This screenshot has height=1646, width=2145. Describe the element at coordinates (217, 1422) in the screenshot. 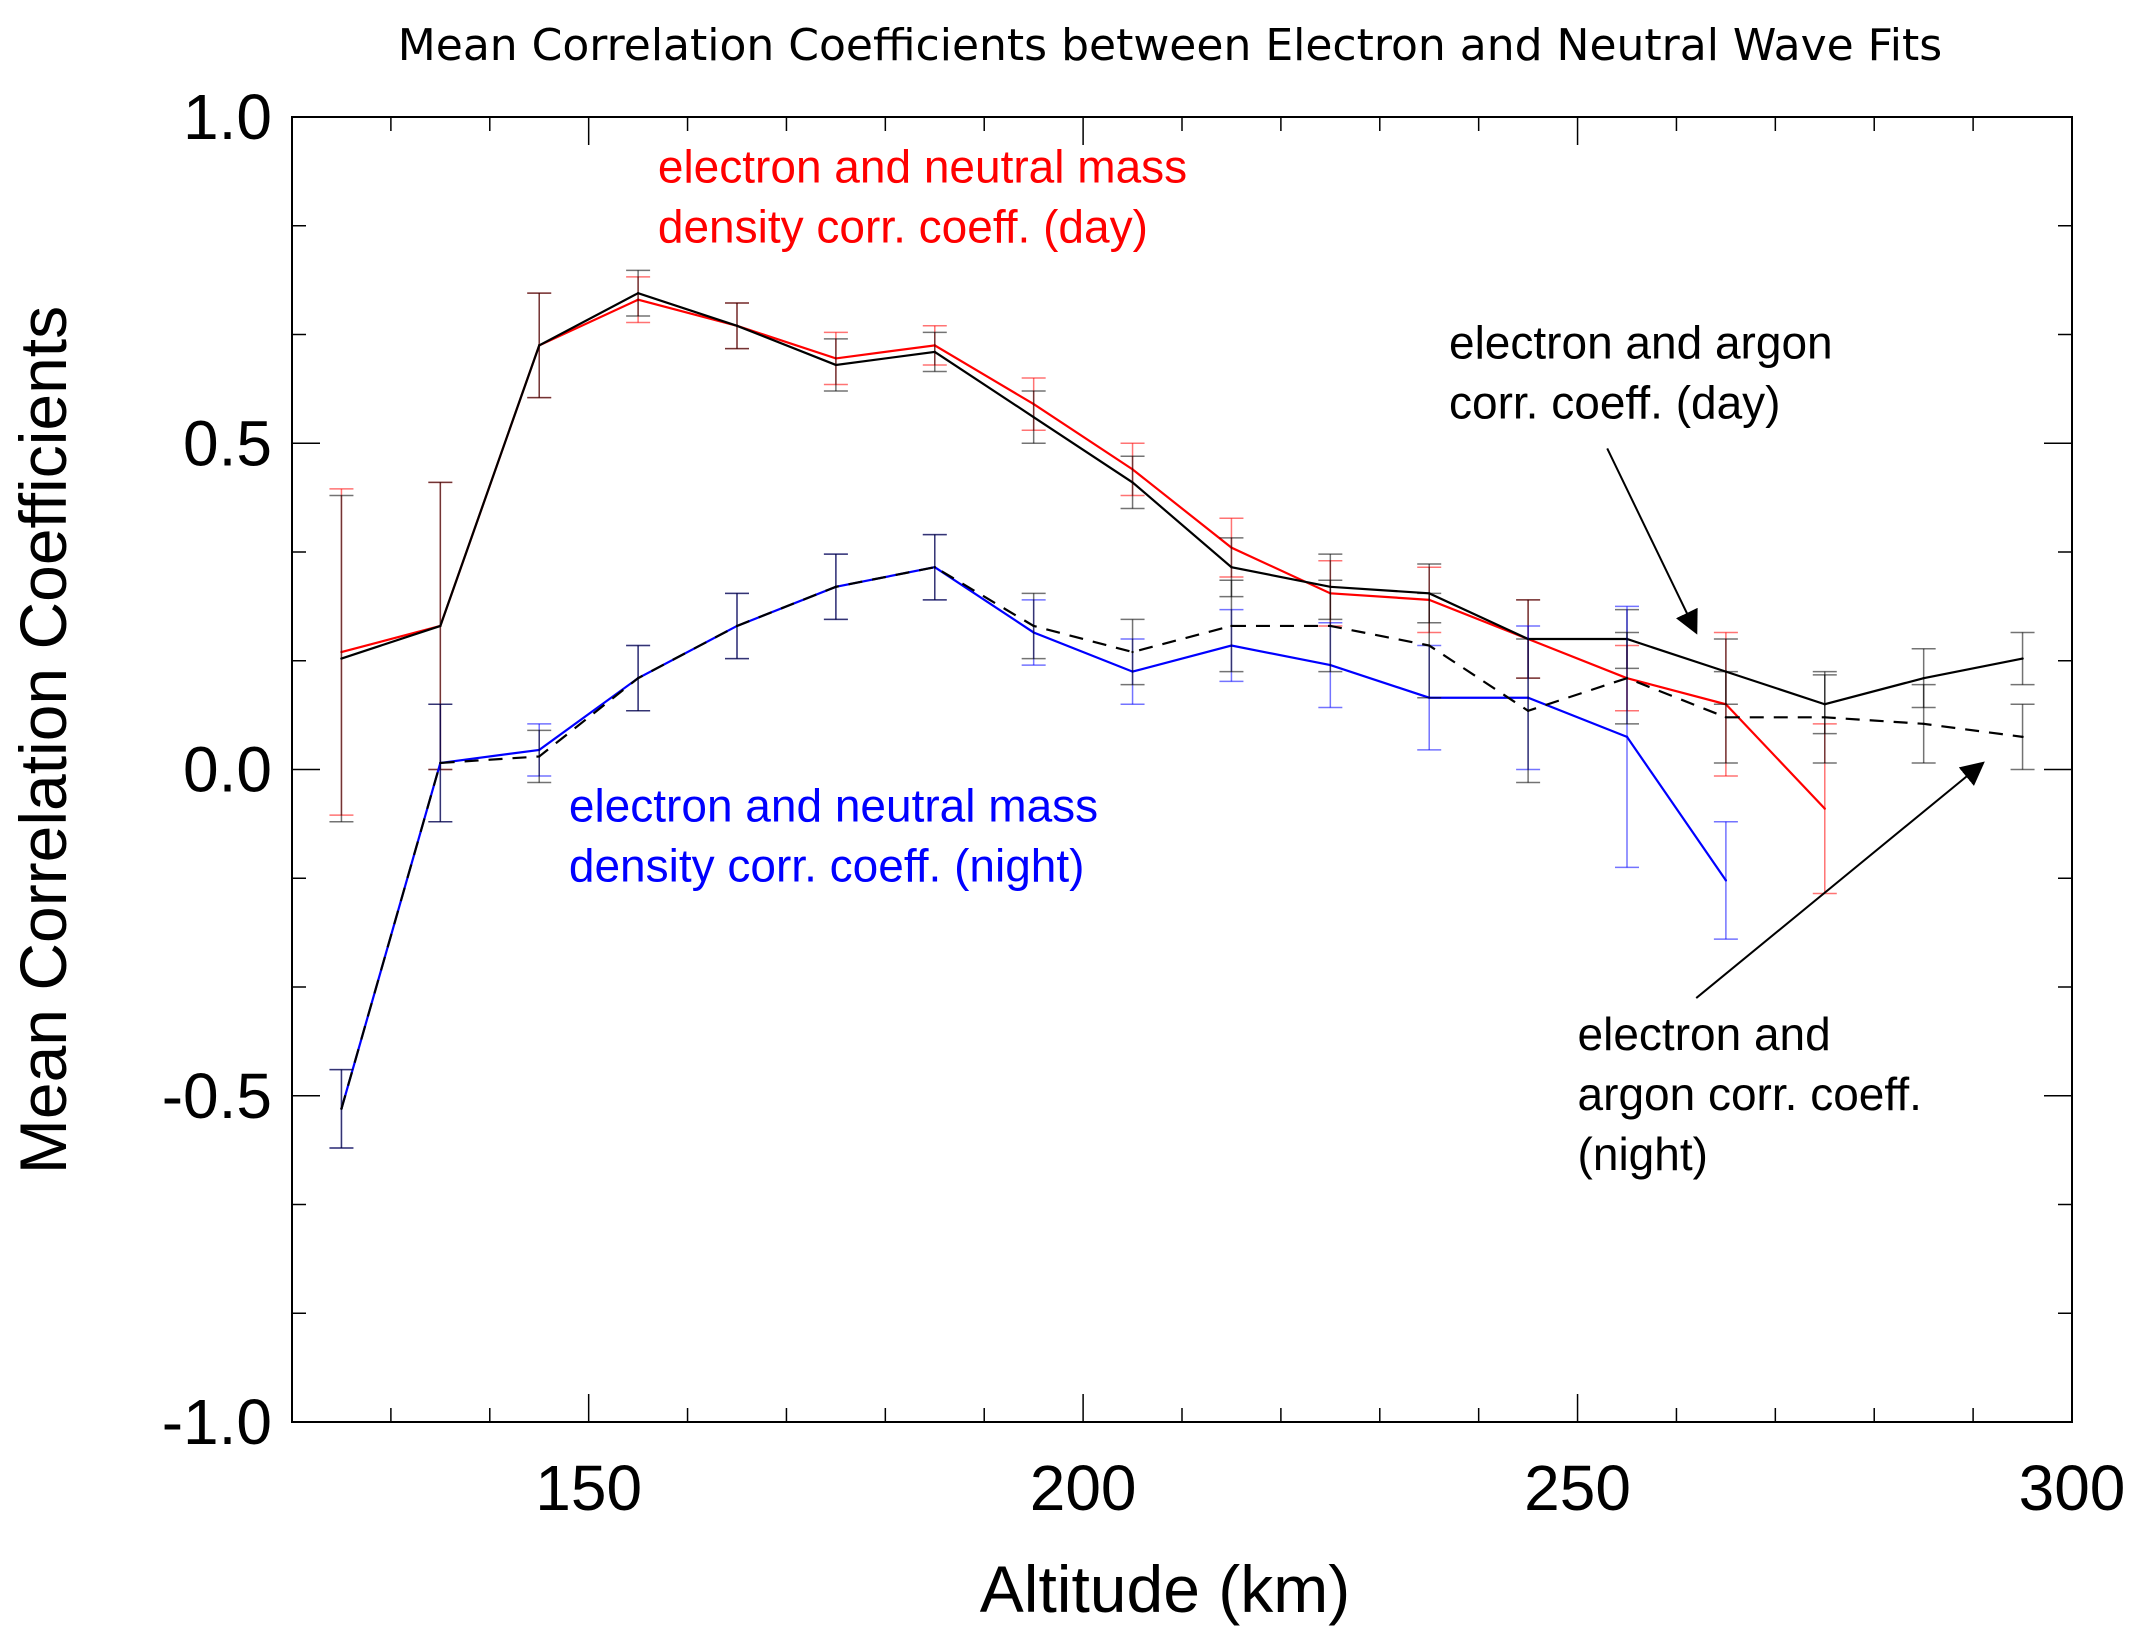

I see `y-tick-label: -1.0` at that location.